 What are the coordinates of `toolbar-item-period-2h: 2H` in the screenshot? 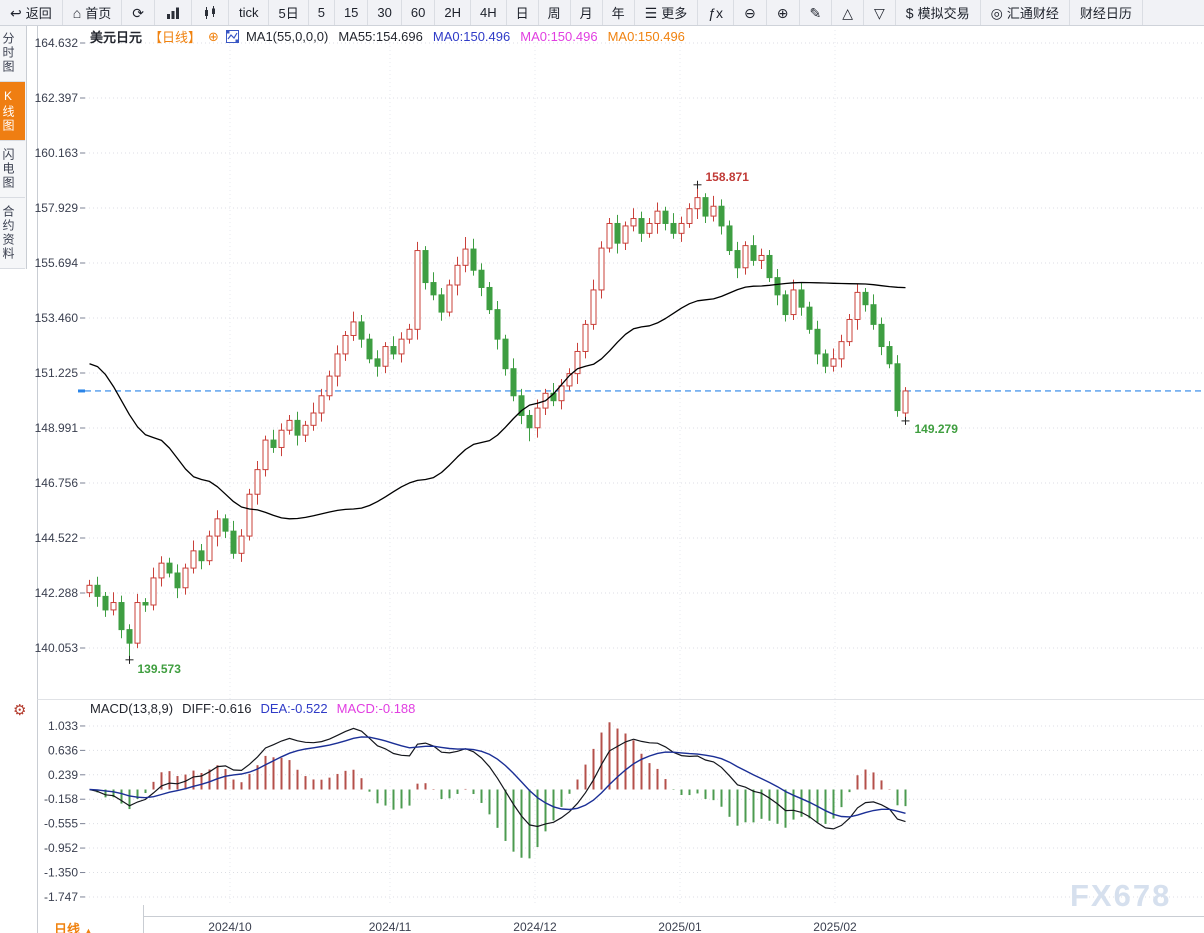 It's located at (453, 12).